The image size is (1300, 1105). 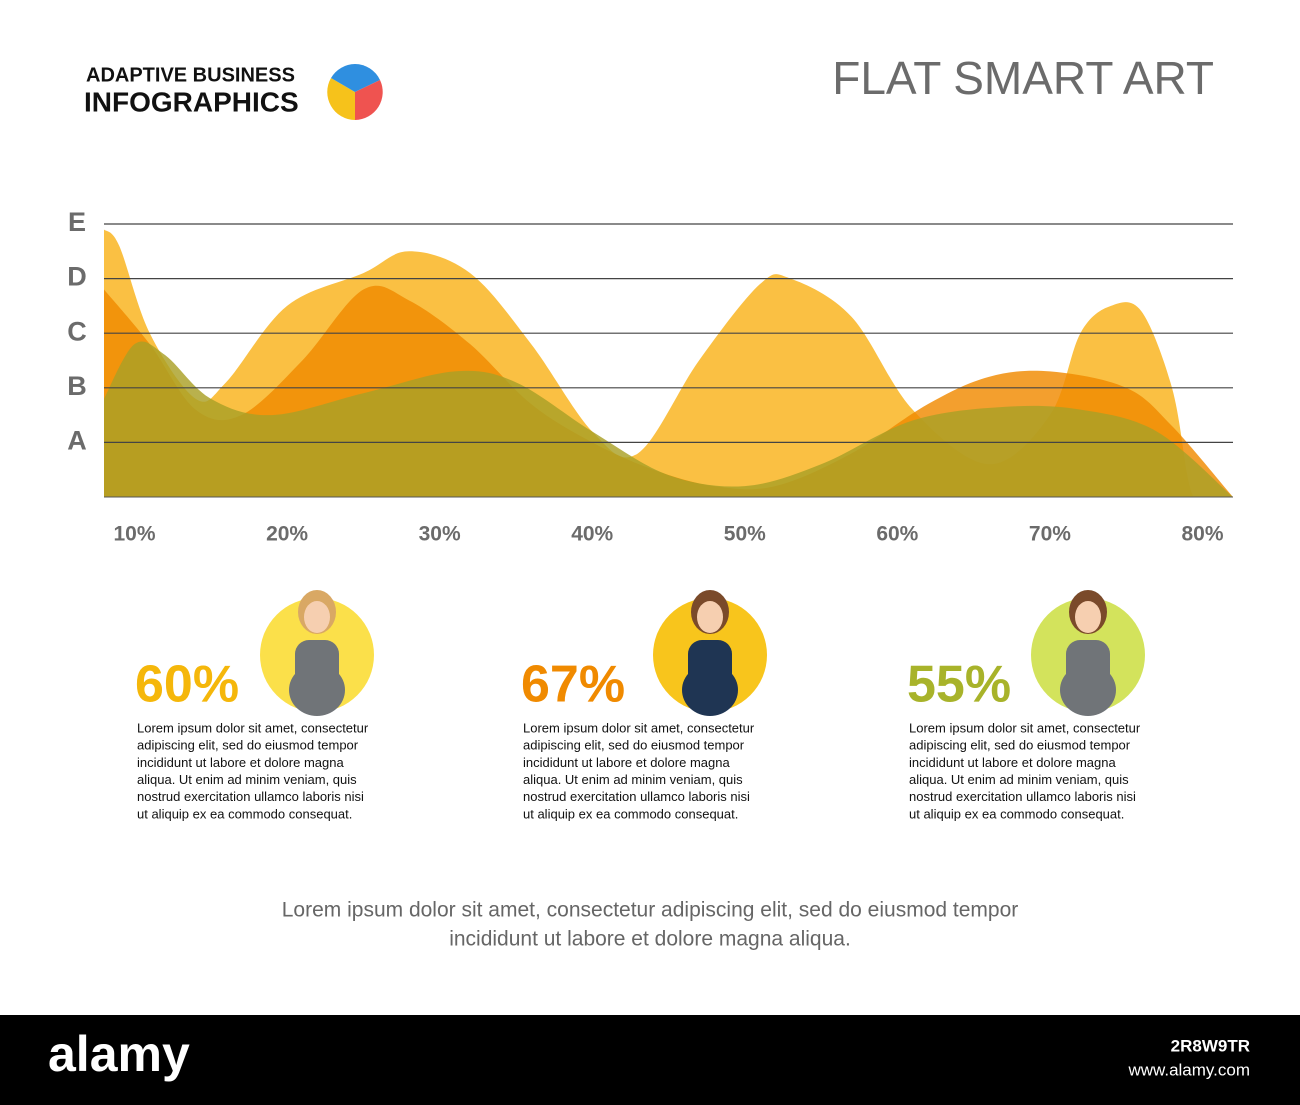 I want to click on watermark-brand: alamy, so click(x=119, y=1054).